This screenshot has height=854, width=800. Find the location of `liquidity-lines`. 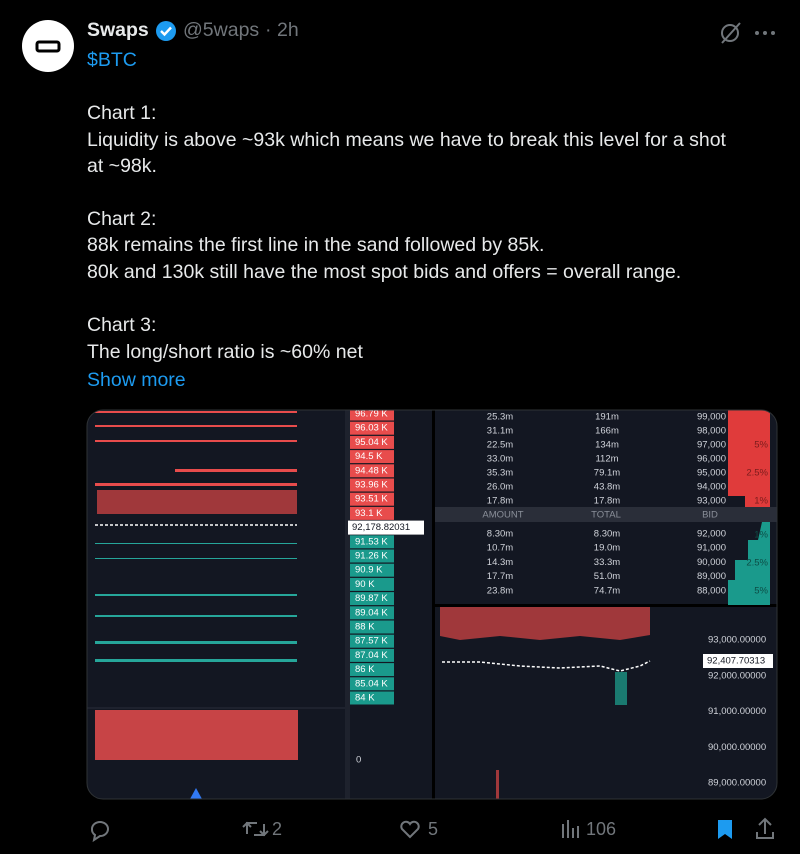

liquidity-lines is located at coordinates (196, 605).